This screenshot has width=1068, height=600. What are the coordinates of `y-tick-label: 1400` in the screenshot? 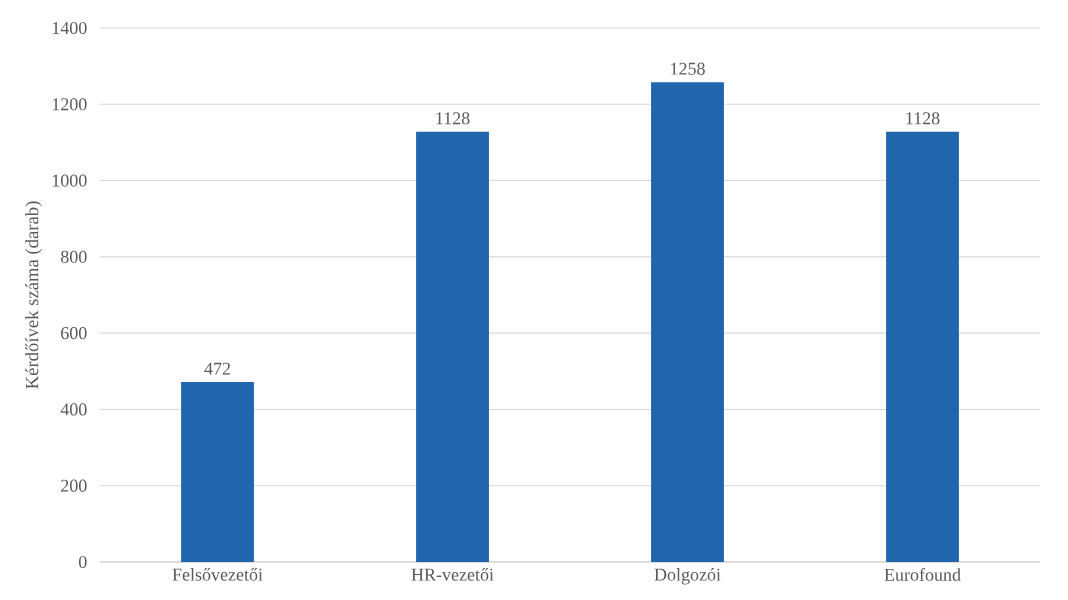 It's located at (69, 28).